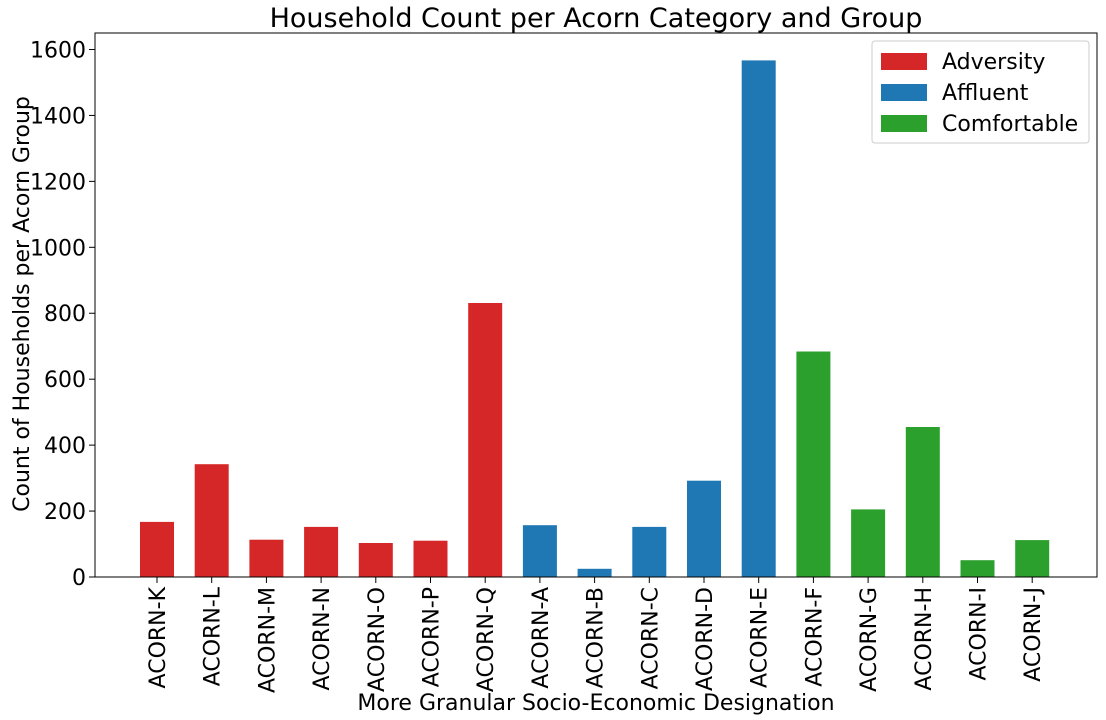  What do you see at coordinates (213, 636) in the screenshot?
I see `x-tick-label-acorn-l: ACORN-L` at bounding box center [213, 636].